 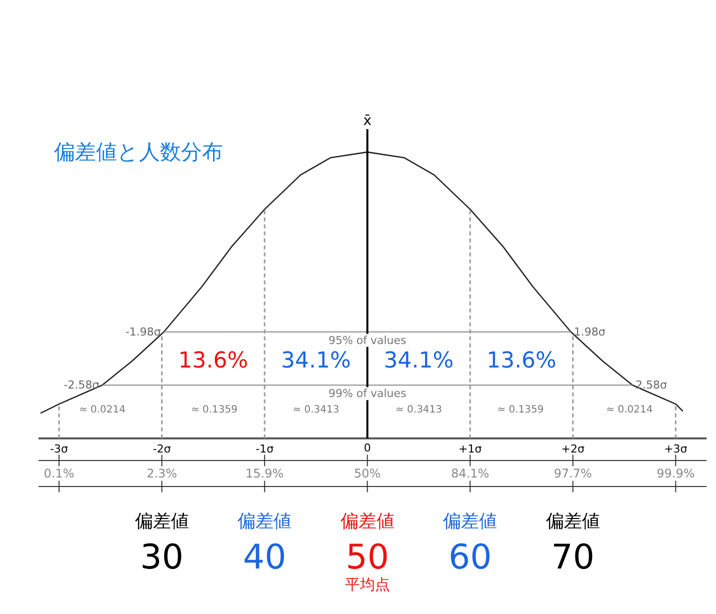 I want to click on x-tick-label: -2σ, so click(x=161, y=449).